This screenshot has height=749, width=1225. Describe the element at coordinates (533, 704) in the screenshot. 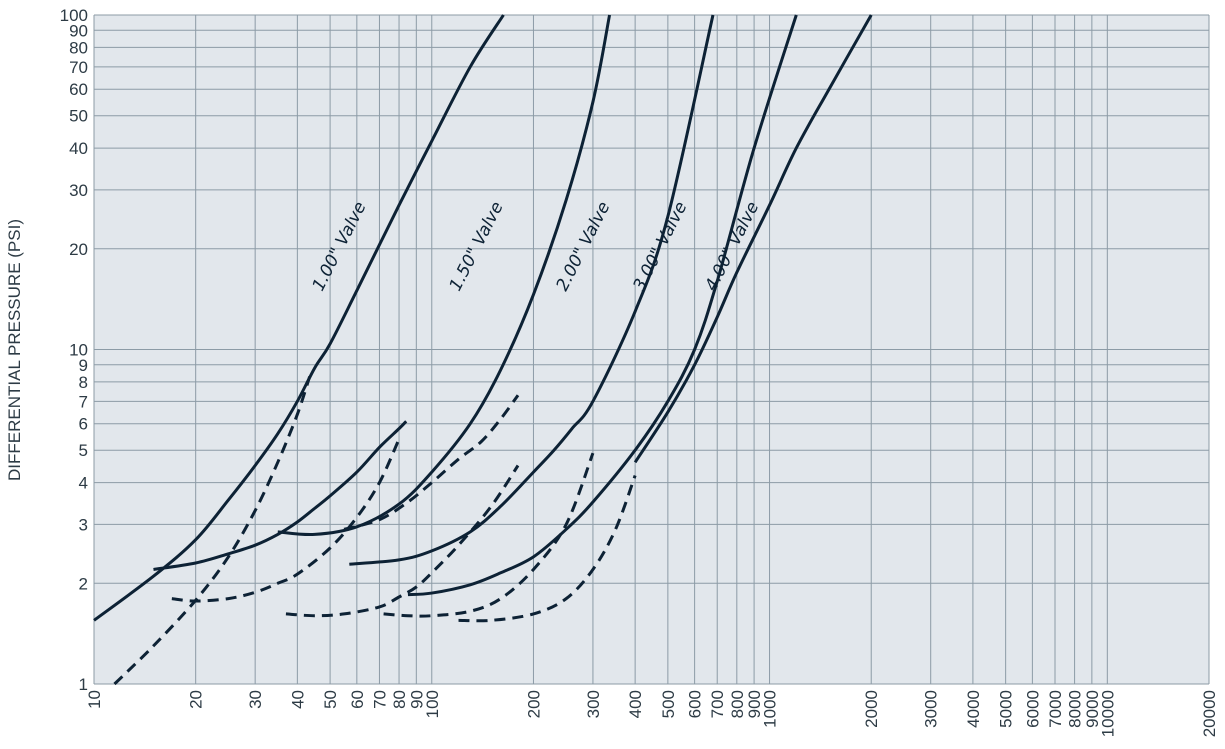

I see `x-tick-label: 200` at that location.